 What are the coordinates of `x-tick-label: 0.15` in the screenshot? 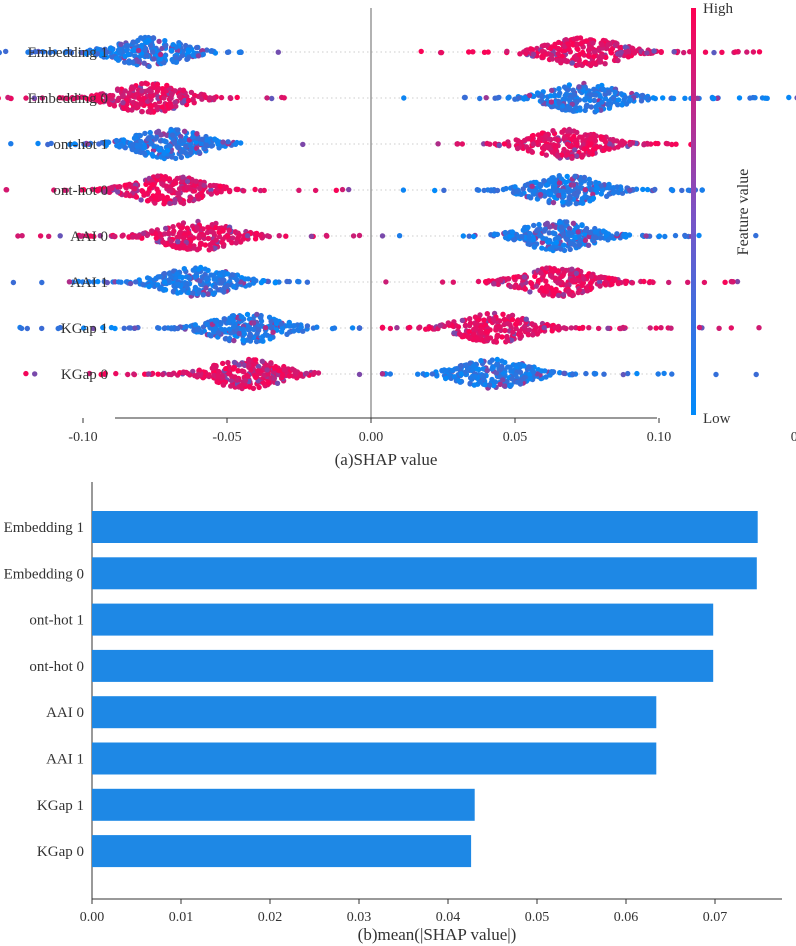 It's located at (793, 437).